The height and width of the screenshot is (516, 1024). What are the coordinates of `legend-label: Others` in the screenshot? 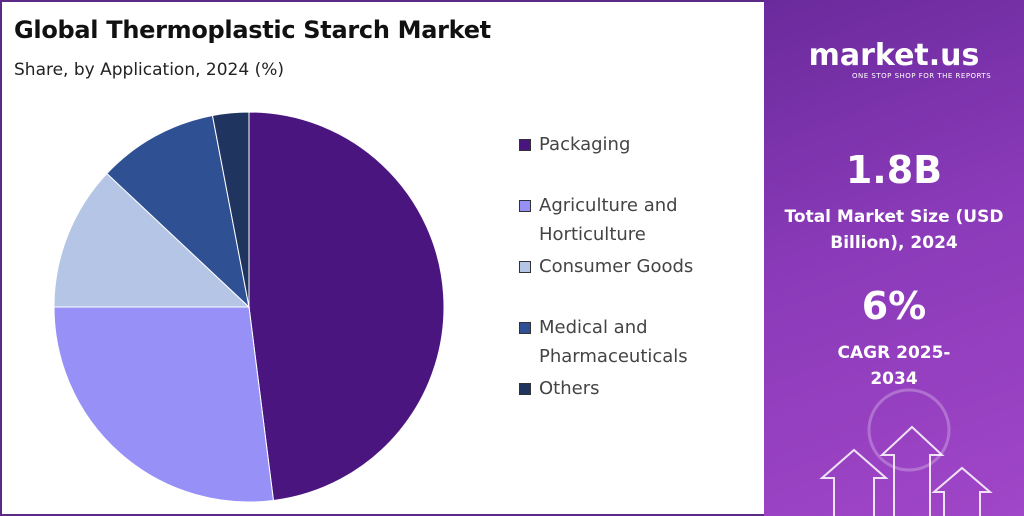 It's located at (569, 388).